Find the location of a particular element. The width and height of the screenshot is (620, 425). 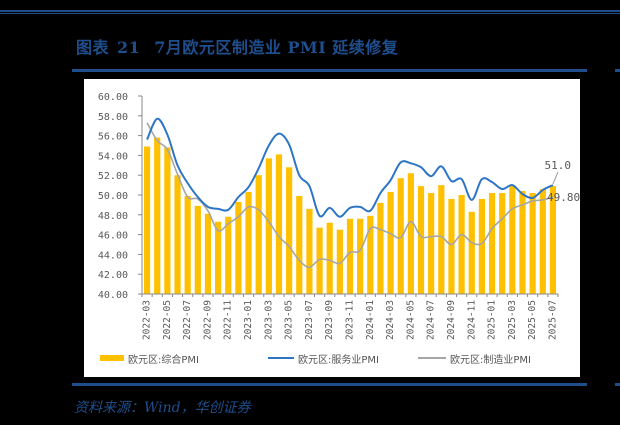

legend-swatch-bar is located at coordinates (112, 358).